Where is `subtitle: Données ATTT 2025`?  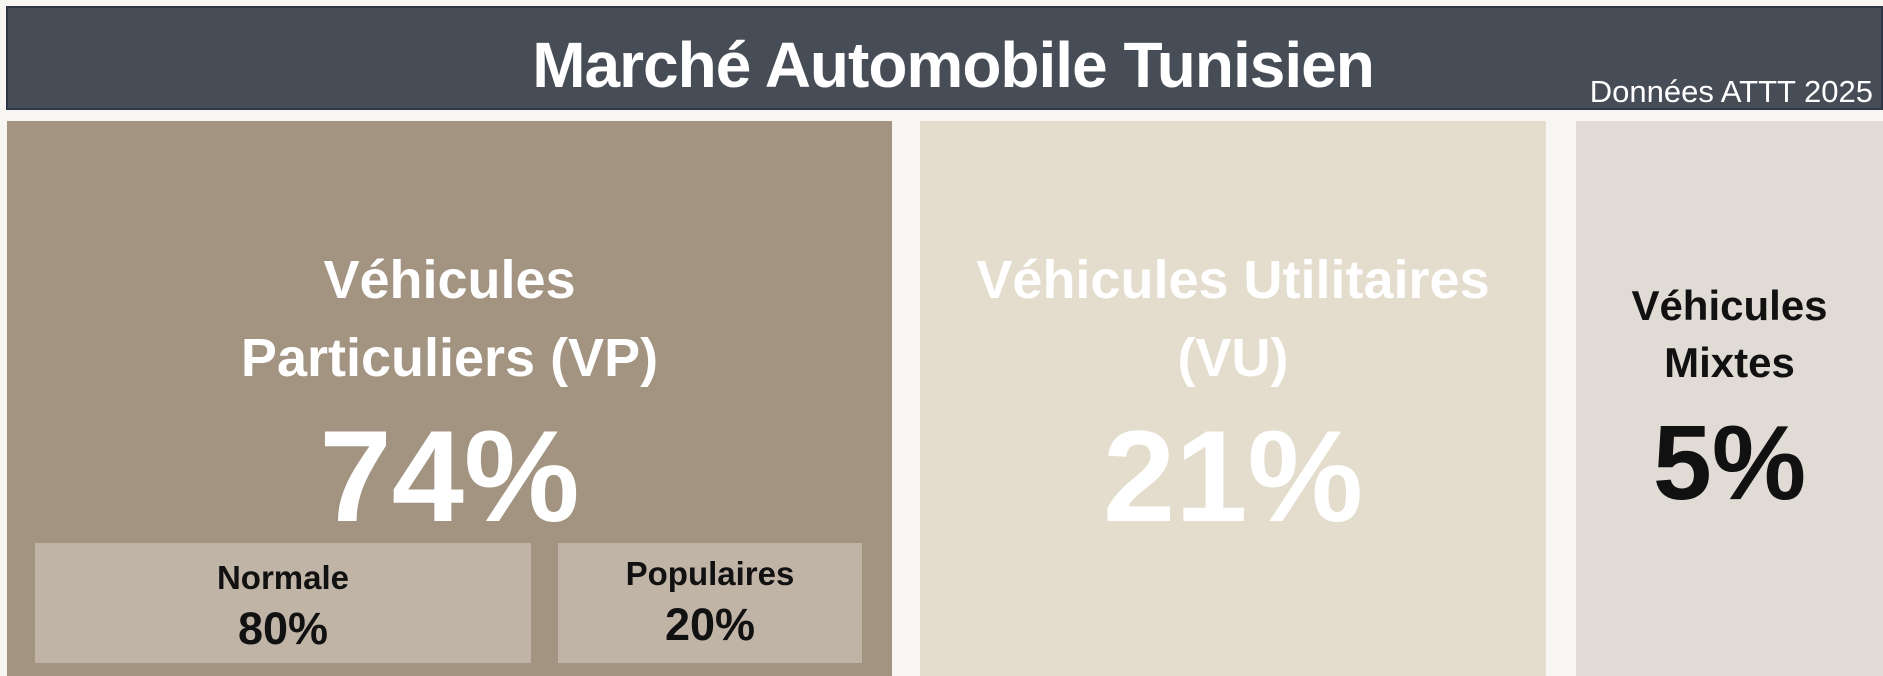 subtitle: Données ATTT 2025 is located at coordinates (1731, 91).